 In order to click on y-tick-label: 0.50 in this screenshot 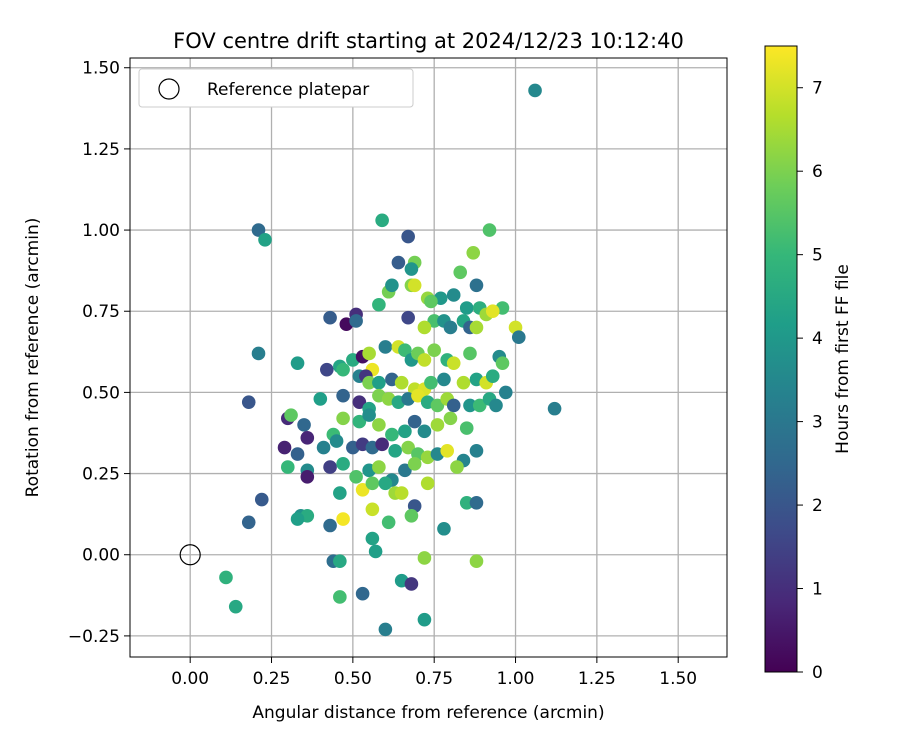, I will do `click(101, 393)`.